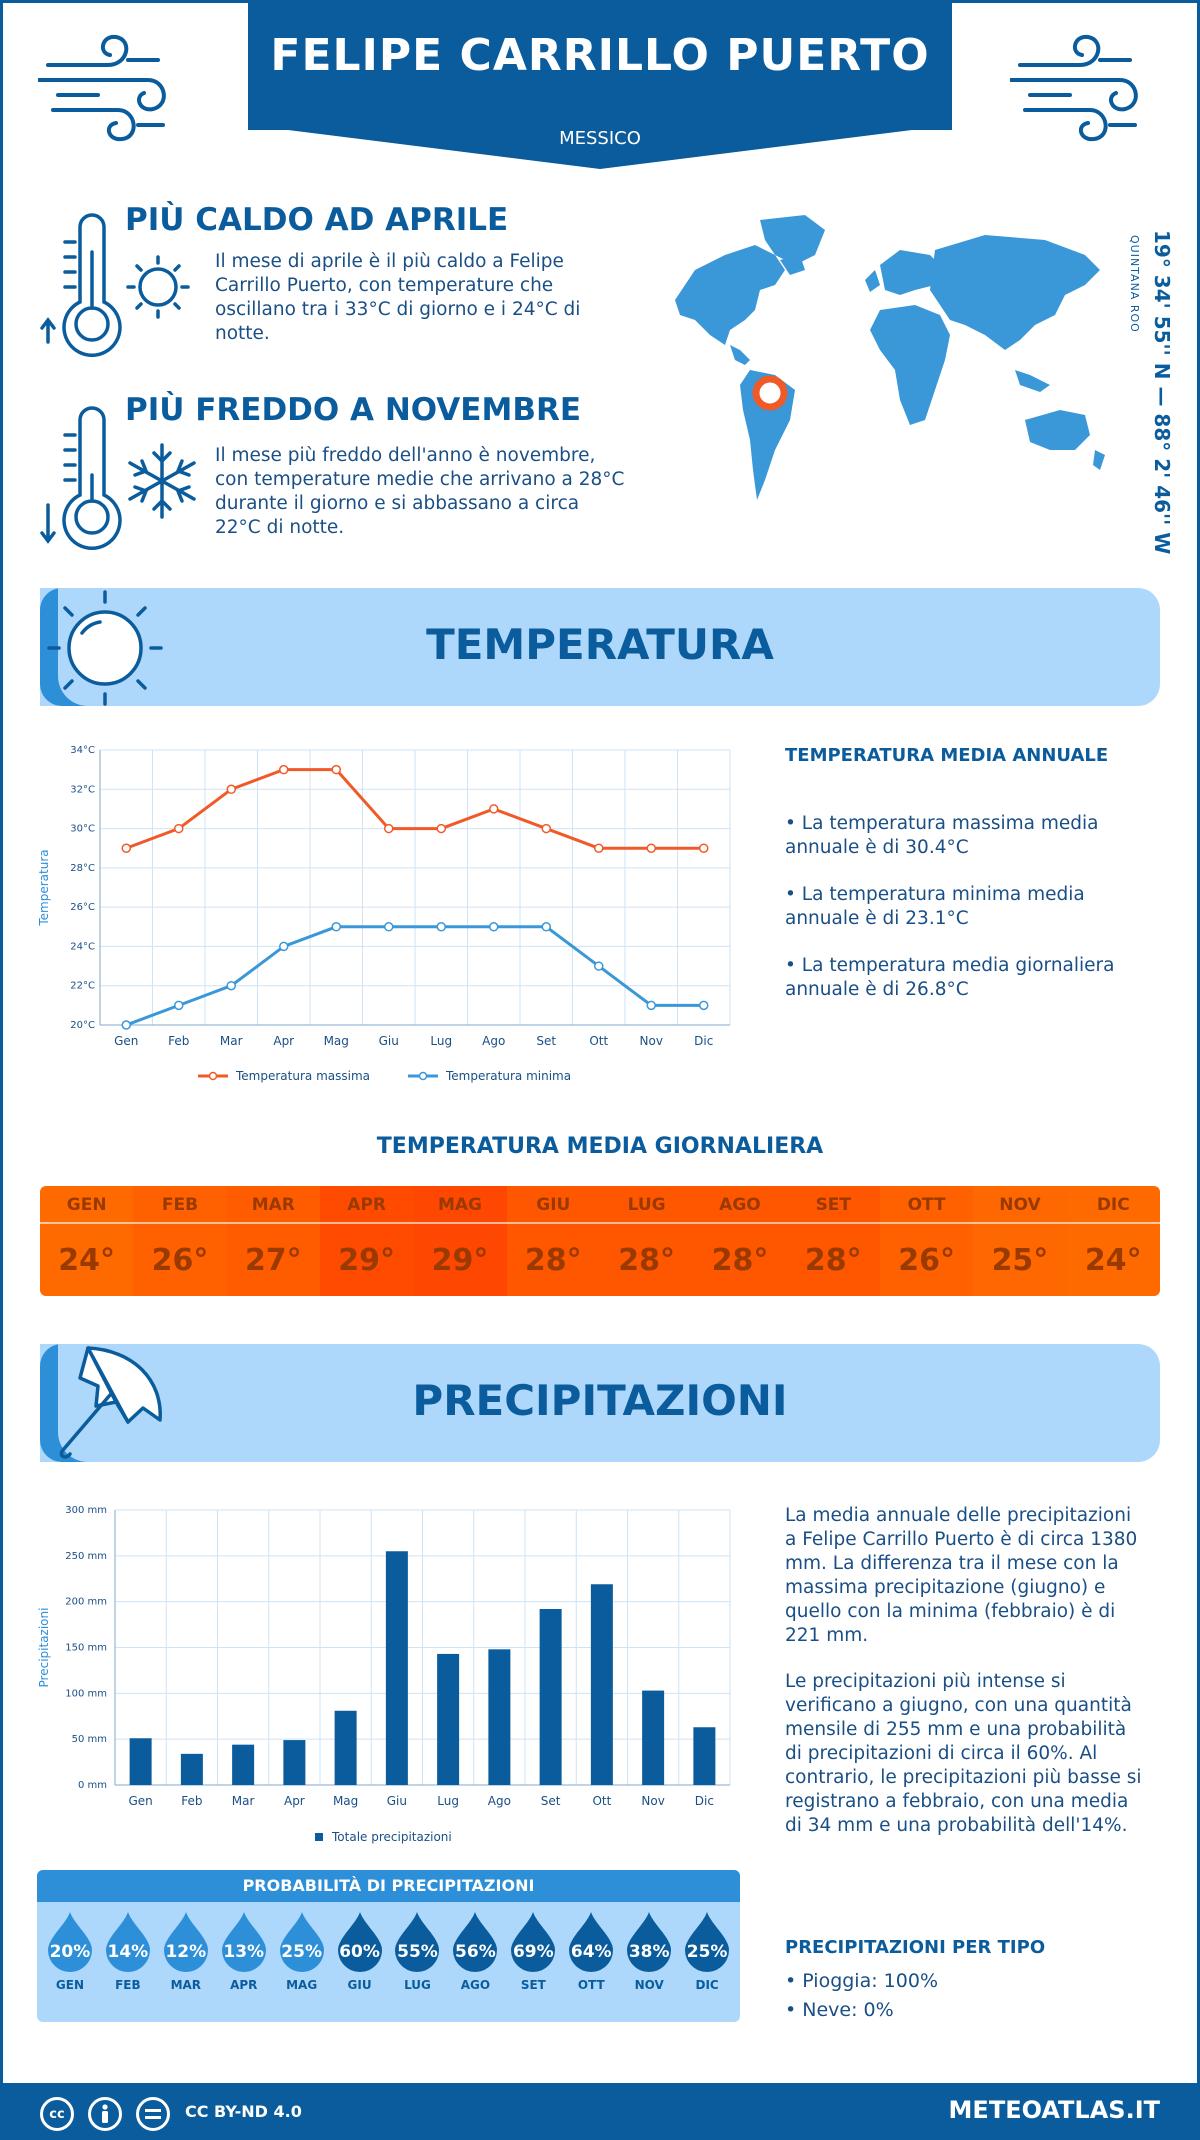 The width and height of the screenshot is (1200, 2140). What do you see at coordinates (600, 2111) in the screenshot?
I see `footer` at bounding box center [600, 2111].